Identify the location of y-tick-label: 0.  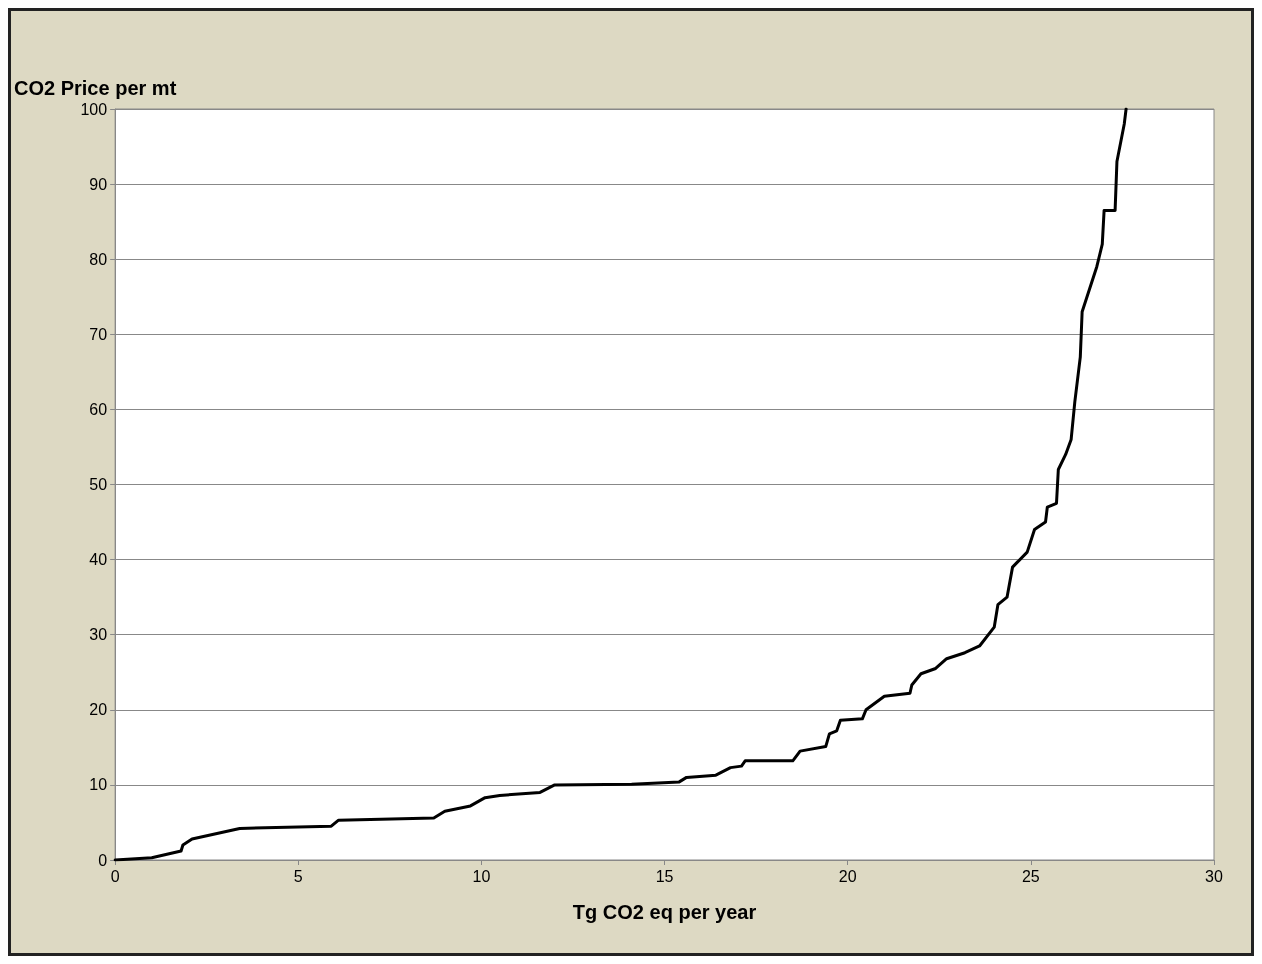
(103, 860).